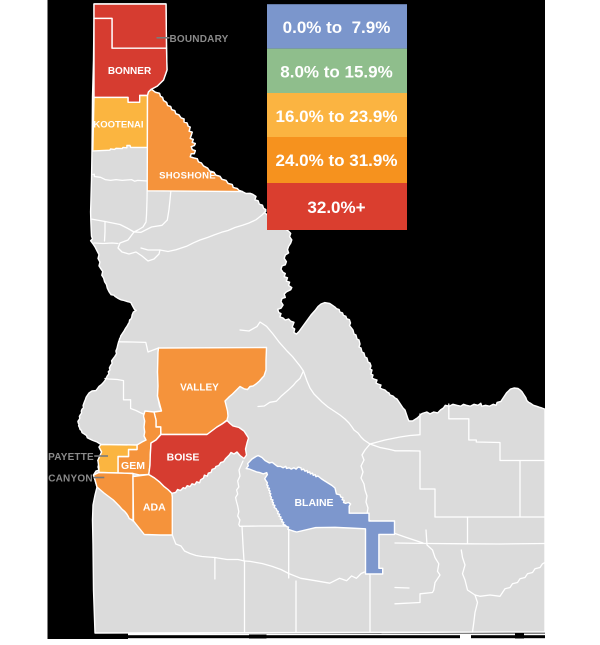 This screenshot has height=645, width=600. Describe the element at coordinates (337, 160) in the screenshot. I see `svg-text: 24.0% to 31.9%` at that location.